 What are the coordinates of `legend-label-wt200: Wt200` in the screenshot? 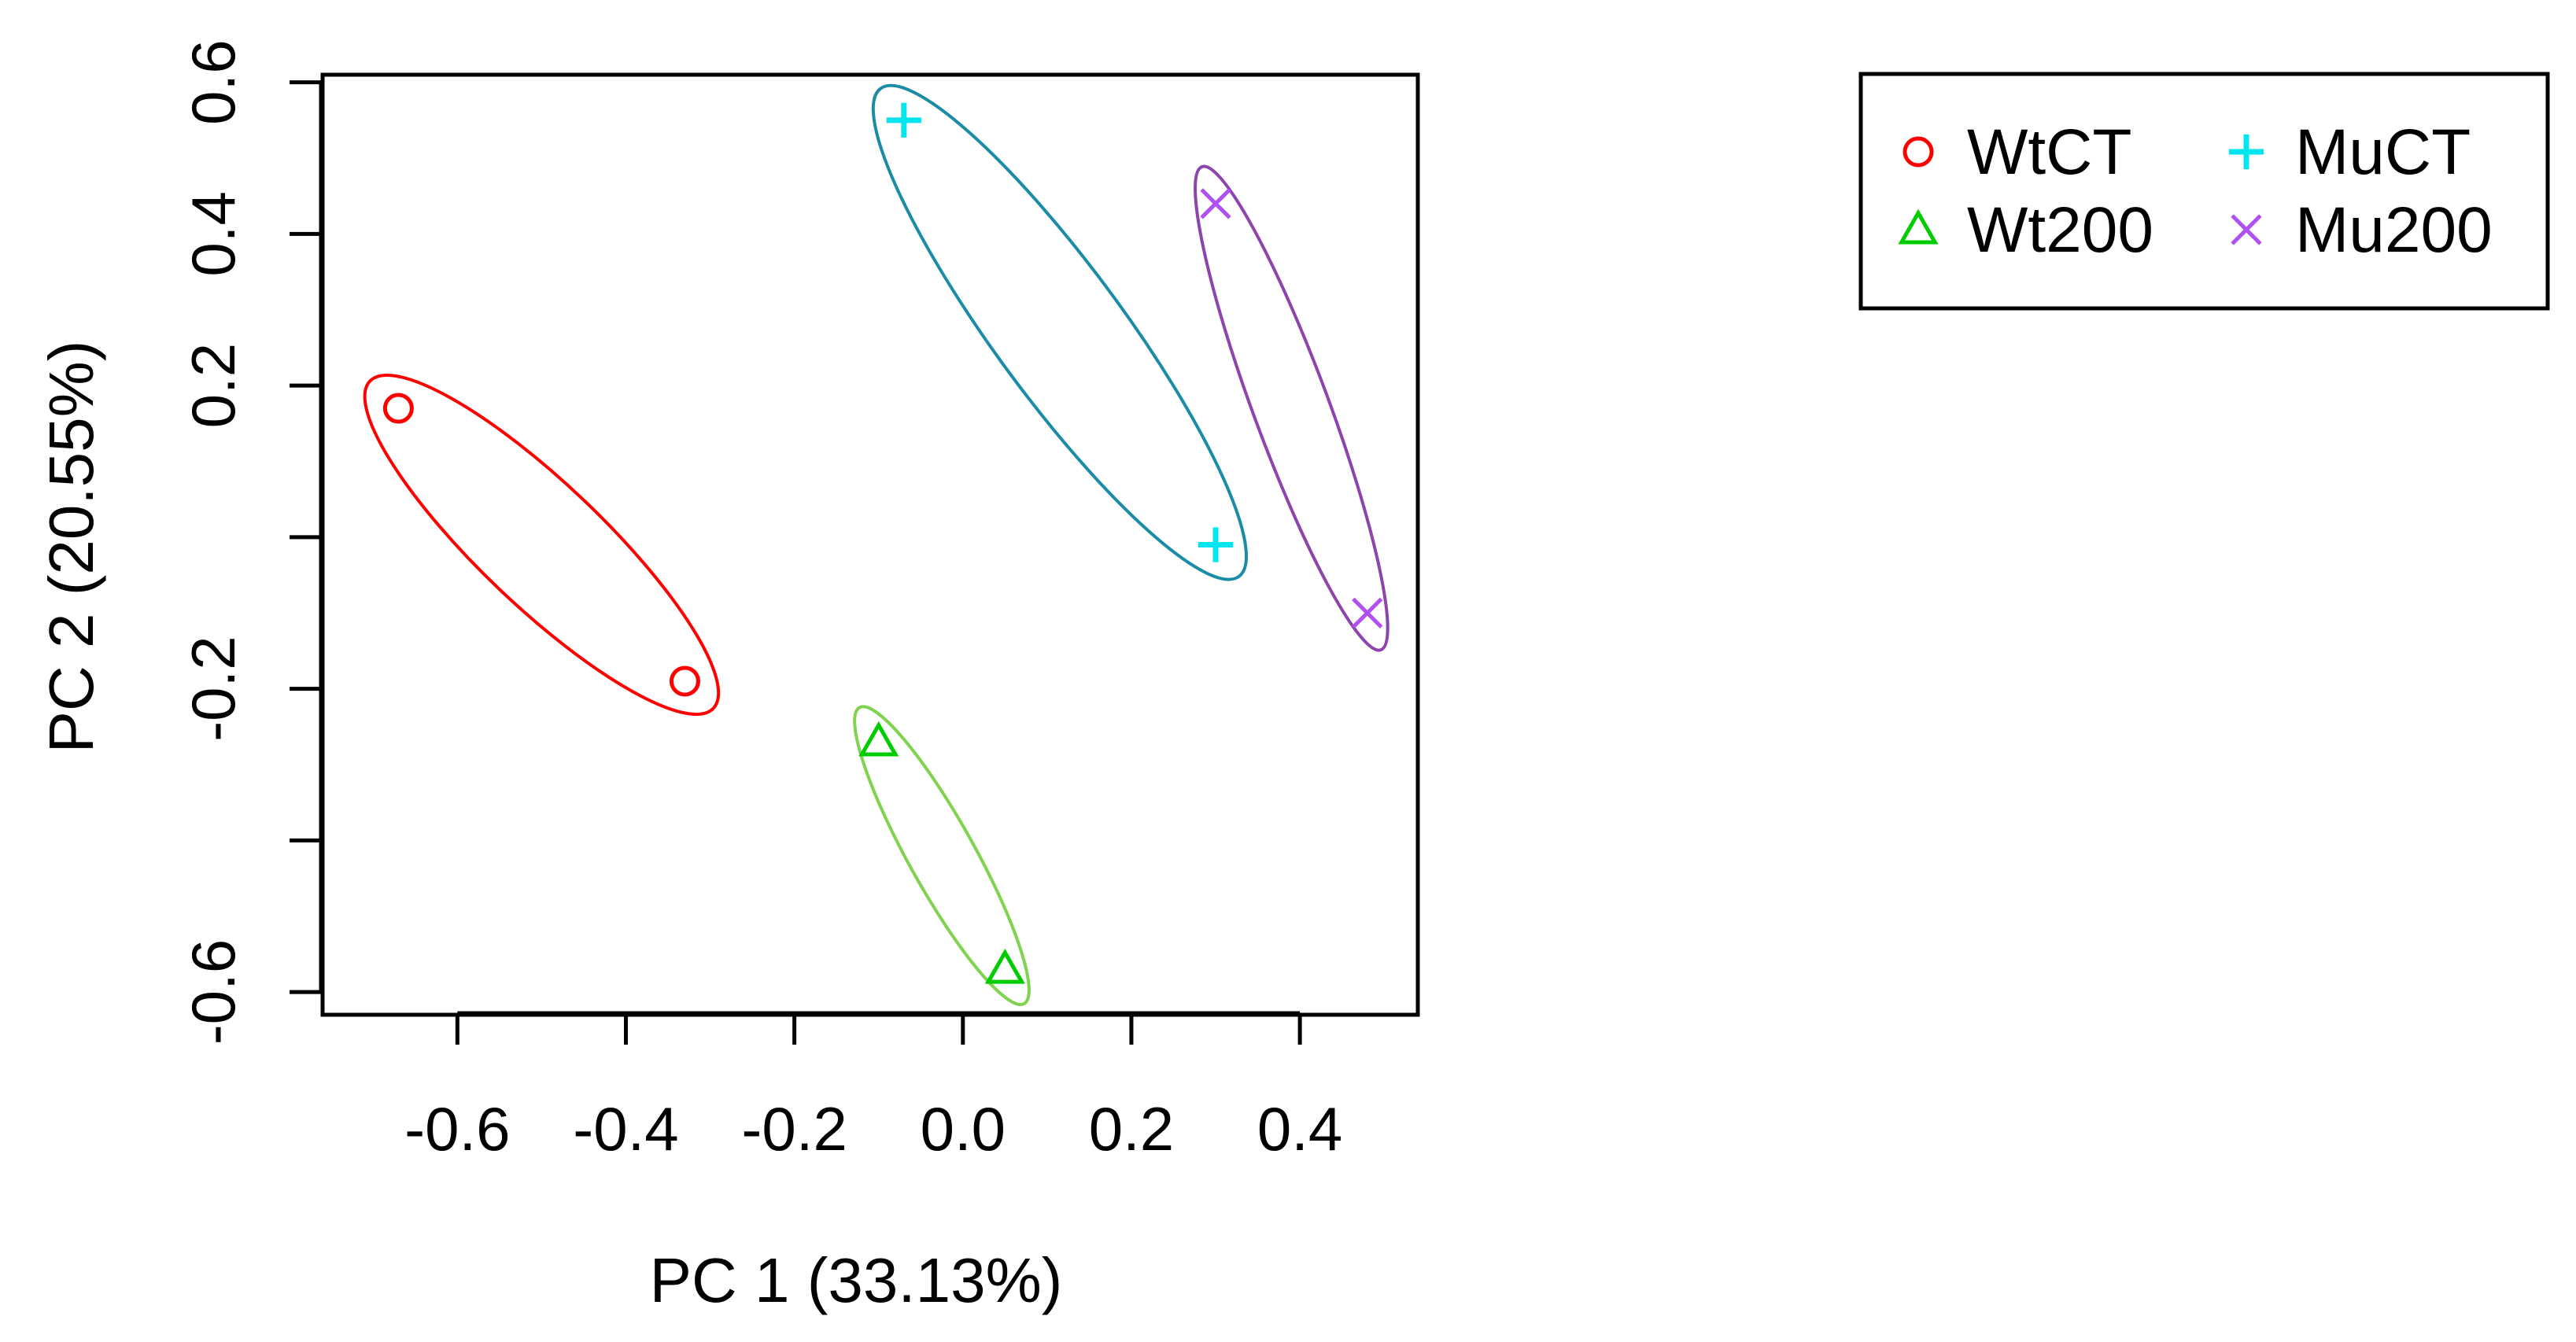 It's located at (2060, 230).